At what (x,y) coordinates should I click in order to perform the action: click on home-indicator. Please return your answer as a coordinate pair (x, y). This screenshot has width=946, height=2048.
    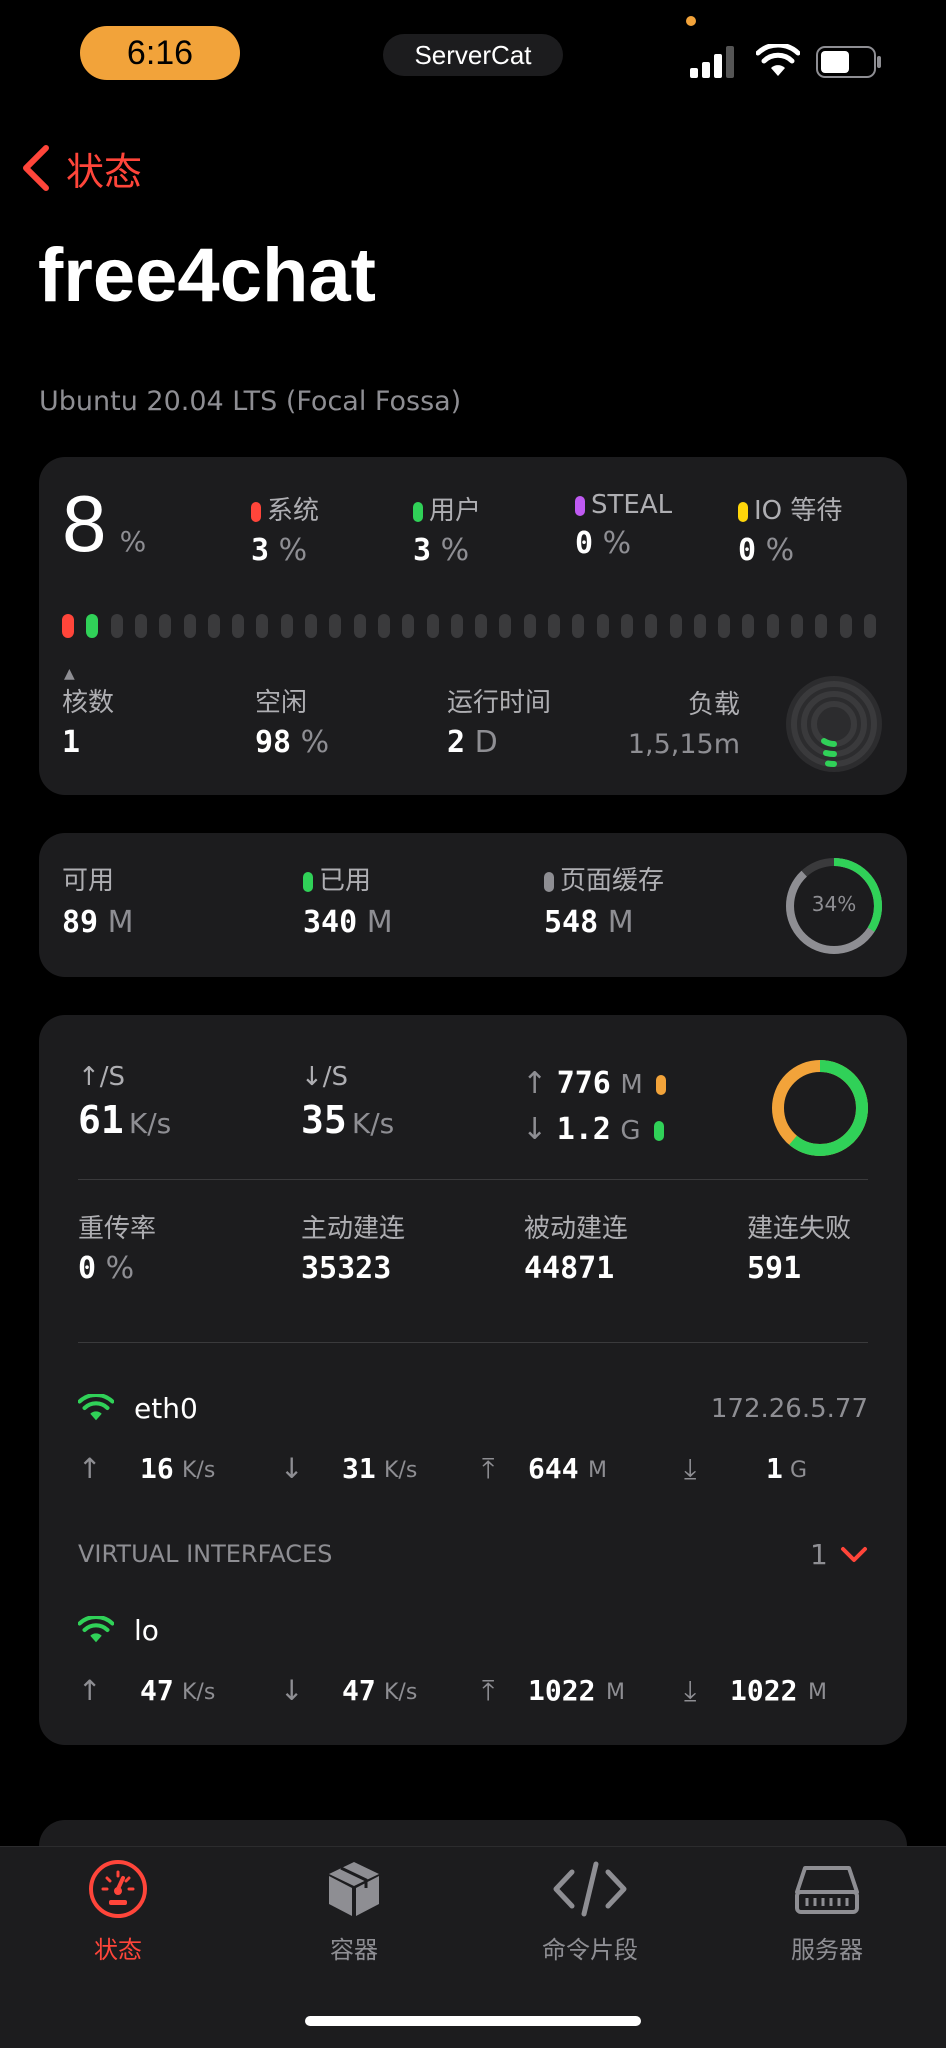
    Looking at the image, I should click on (473, 2021).